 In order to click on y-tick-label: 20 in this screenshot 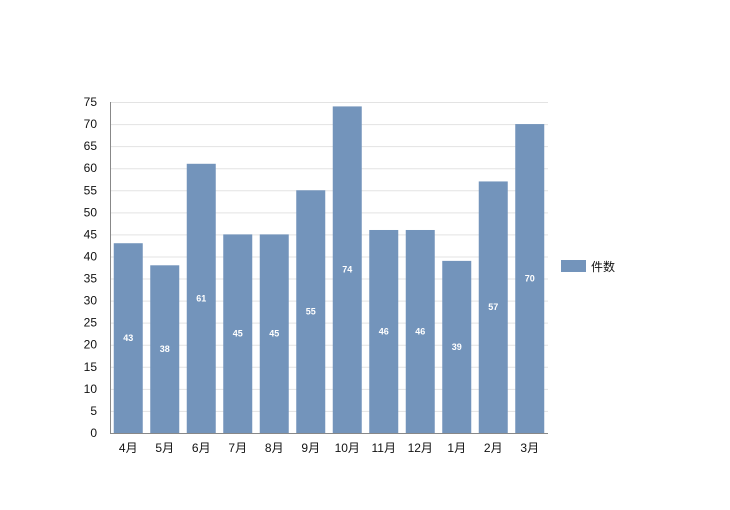, I will do `click(91, 345)`.